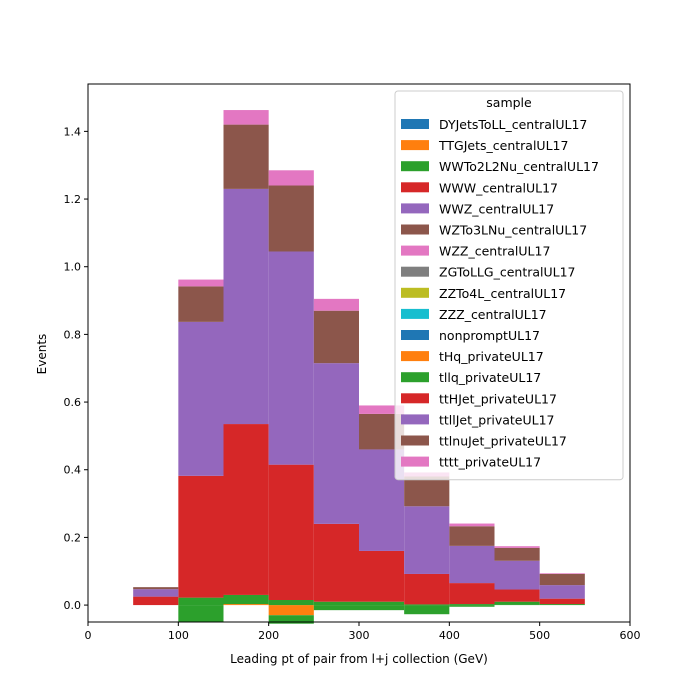 The width and height of the screenshot is (700, 700). What do you see at coordinates (490, 377) in the screenshot?
I see `legend-label: tllq_privateUL17` at bounding box center [490, 377].